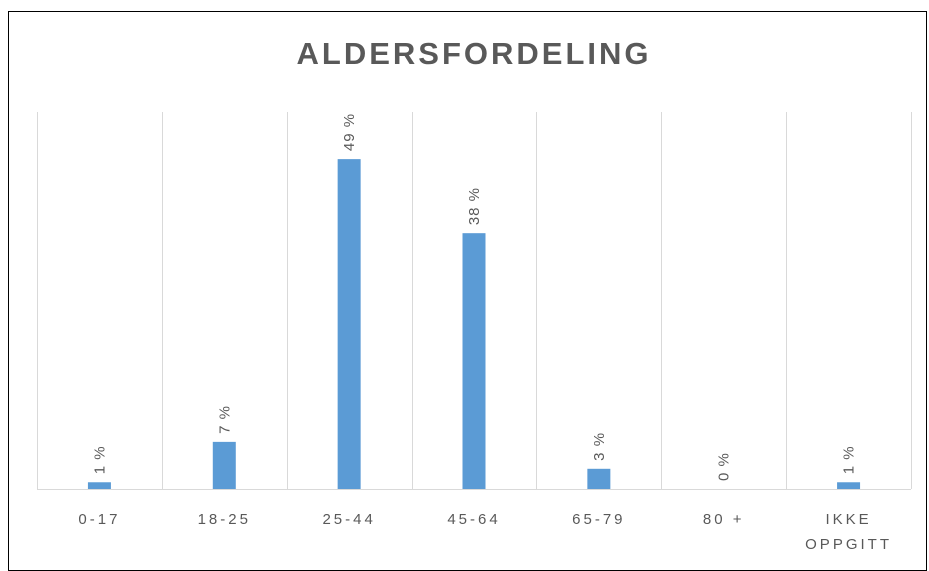  Describe the element at coordinates (473, 519) in the screenshot. I see `x-tick-label: 45-64` at that location.